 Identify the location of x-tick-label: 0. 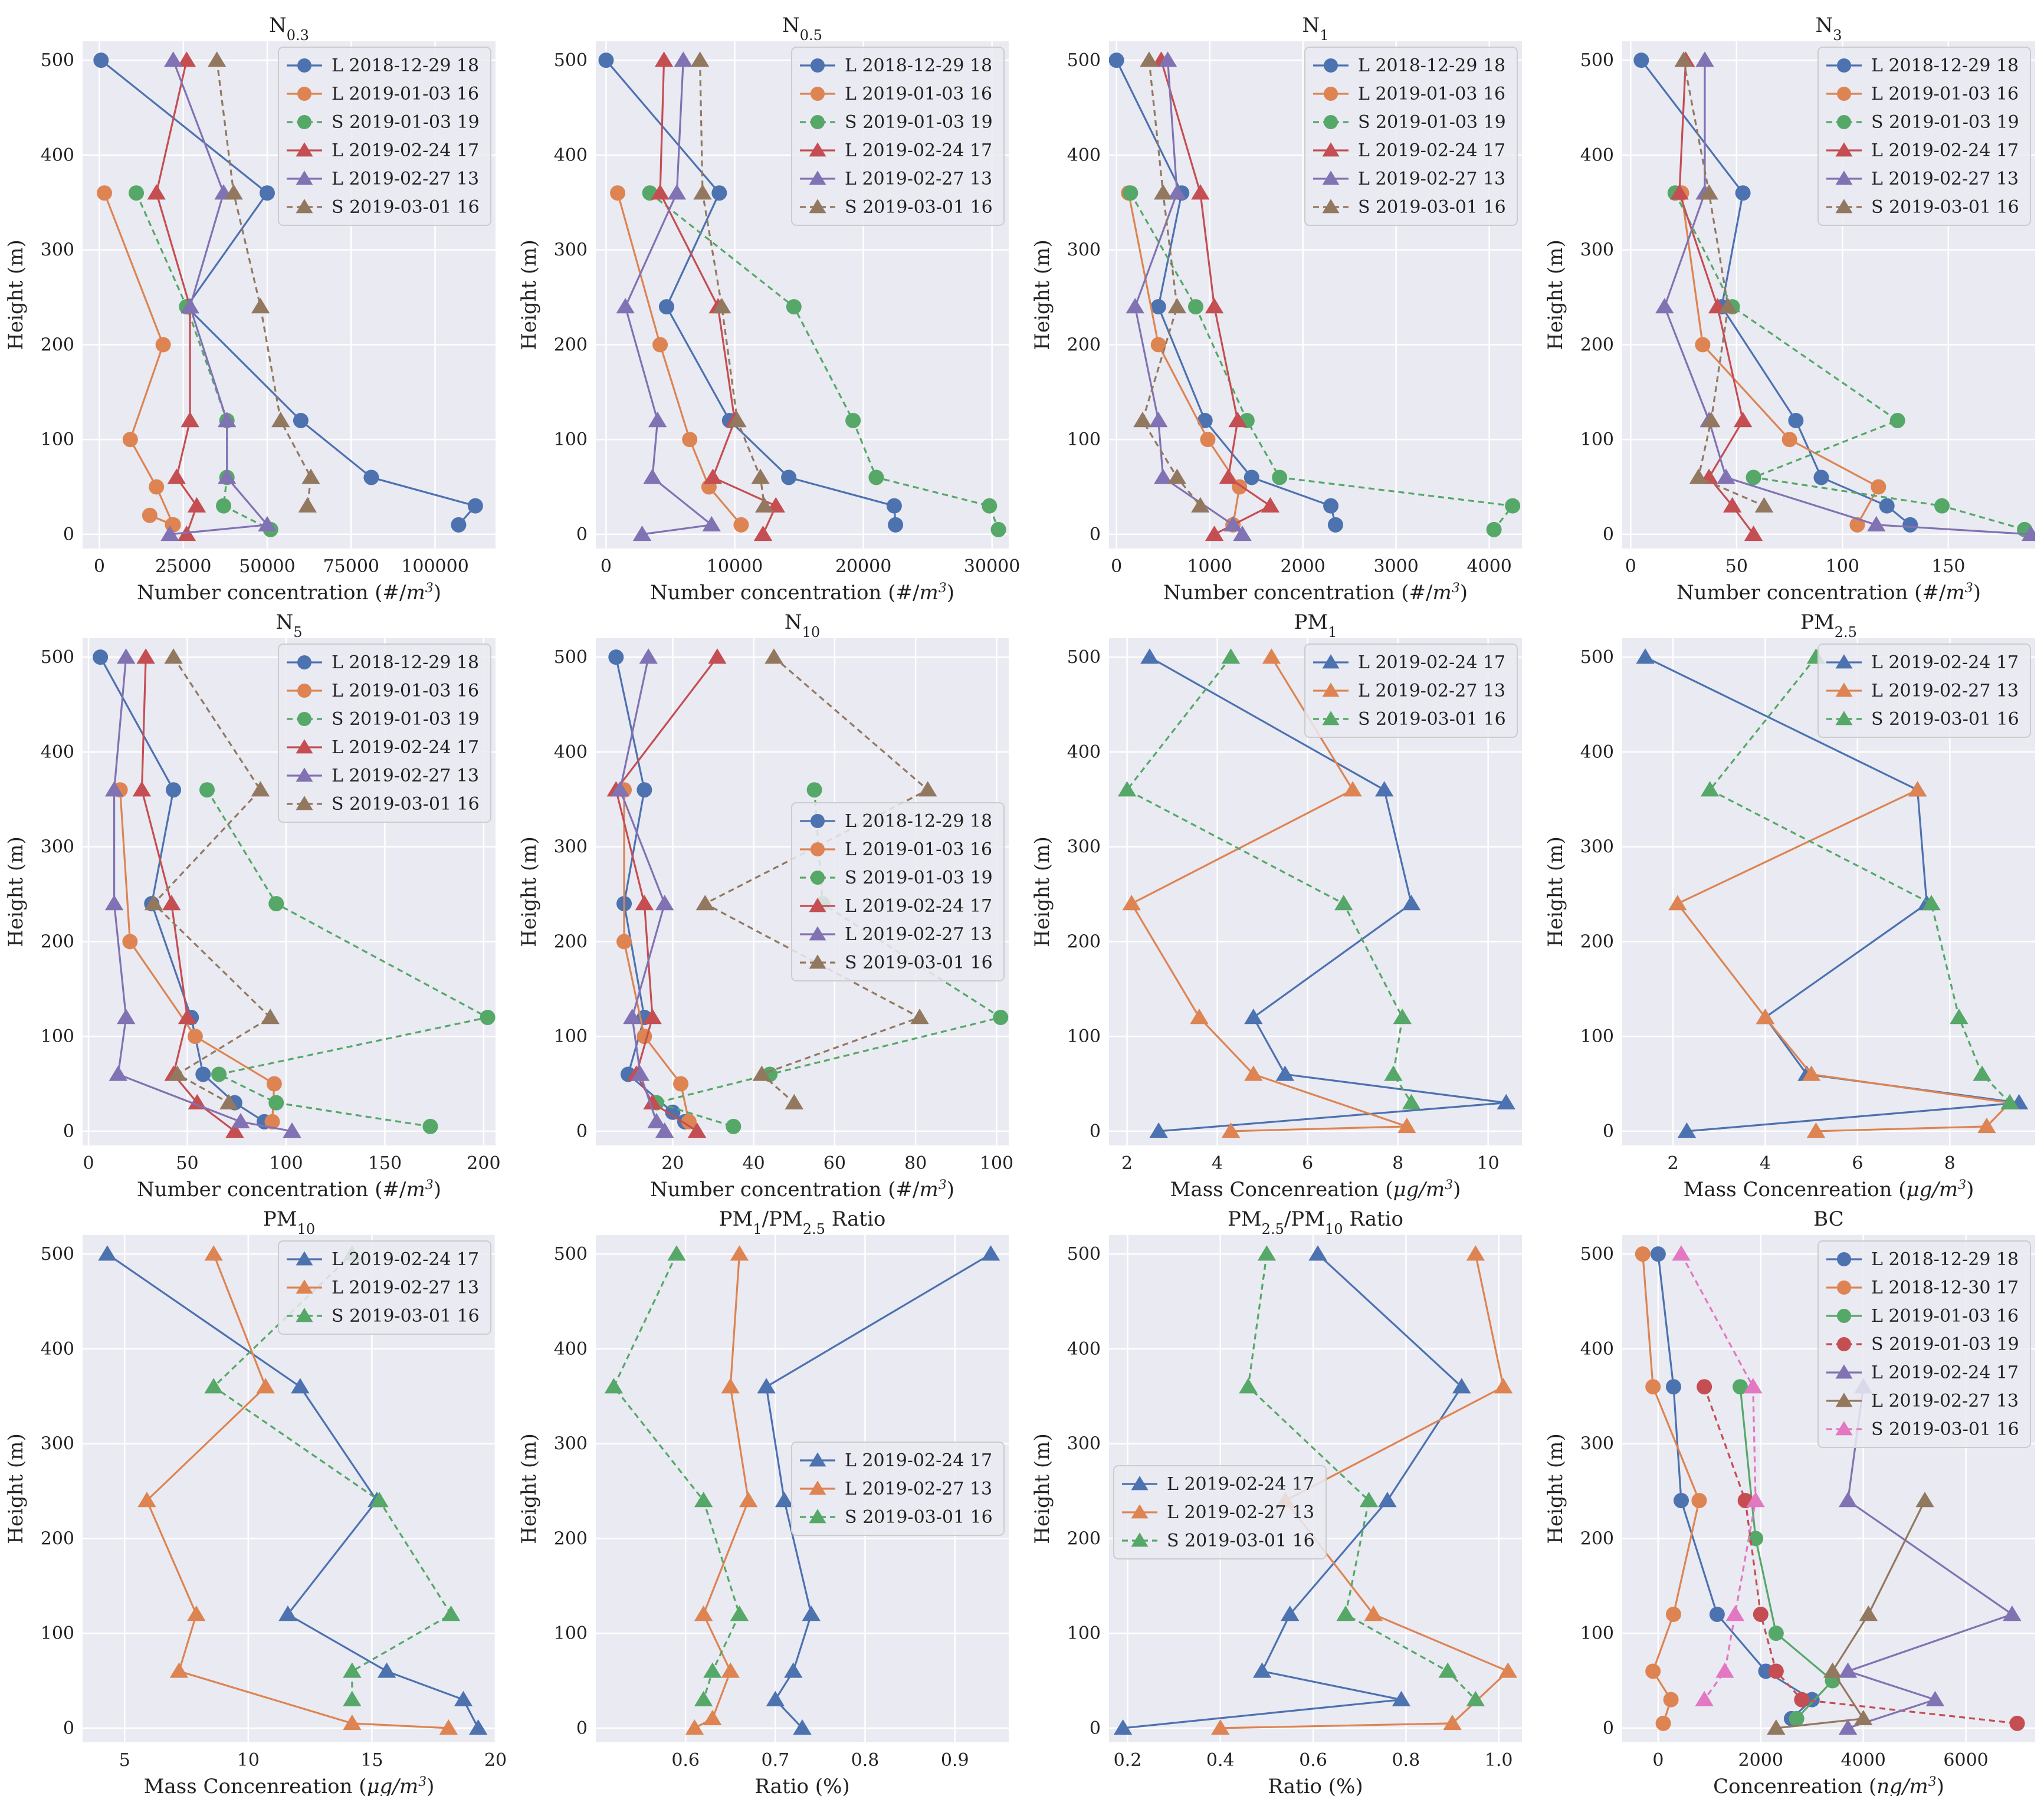
(606, 566).